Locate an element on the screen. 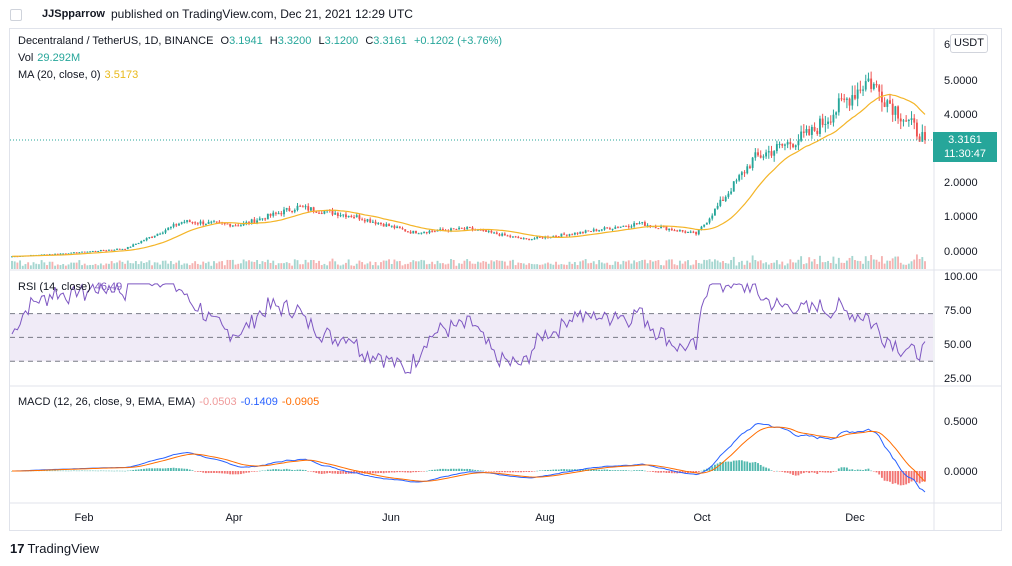  time-tick-label: Dec is located at coordinates (855, 518).